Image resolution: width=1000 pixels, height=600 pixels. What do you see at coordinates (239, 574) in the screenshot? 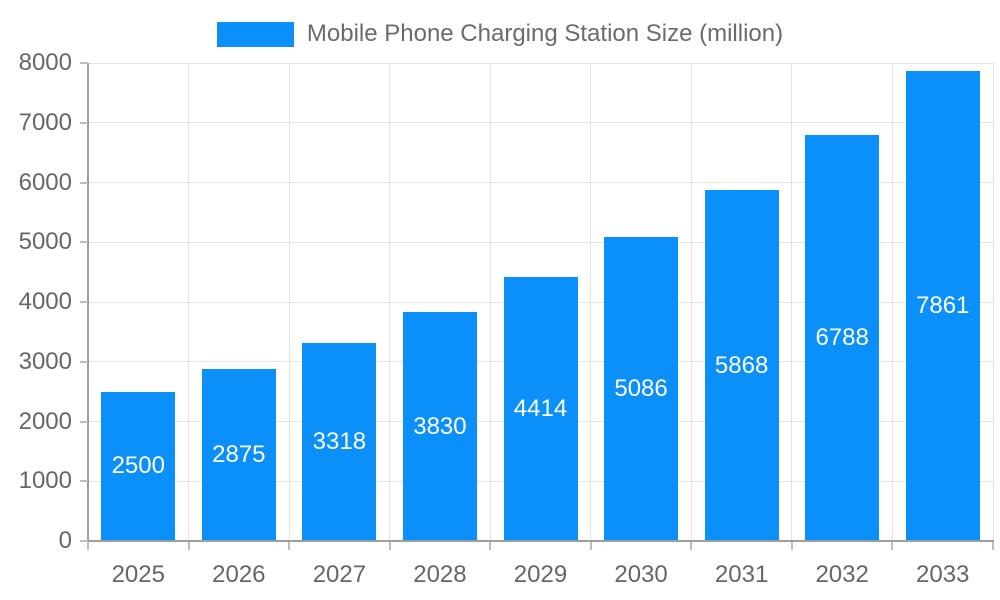
I see `x-axis-tick-label: 2026` at bounding box center [239, 574].